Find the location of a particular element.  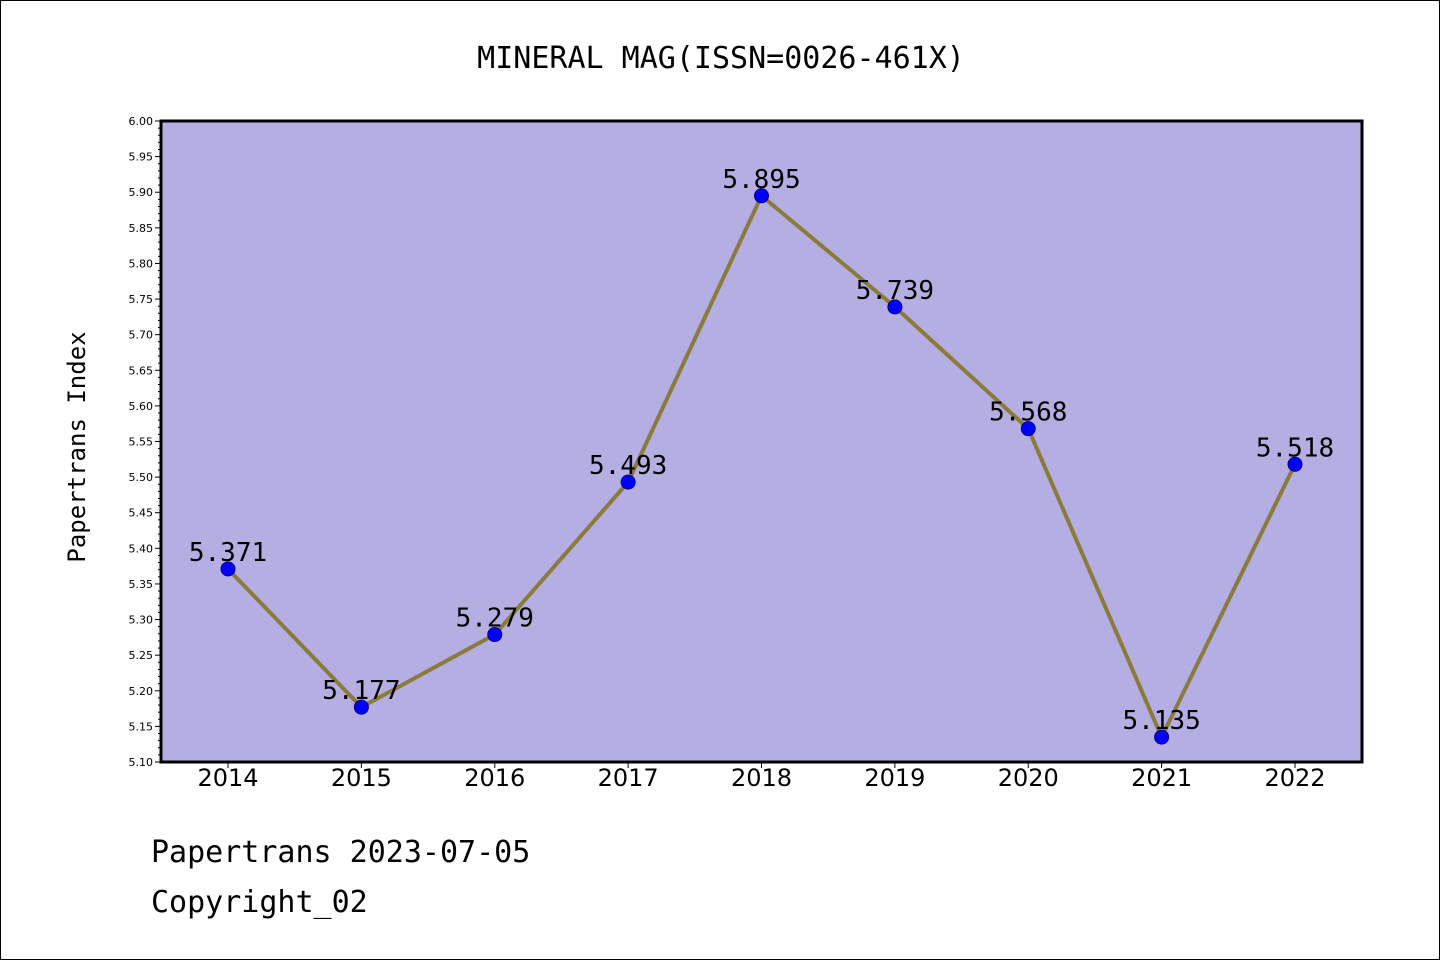

y-tick-label: 5.70 is located at coordinates (141, 335).